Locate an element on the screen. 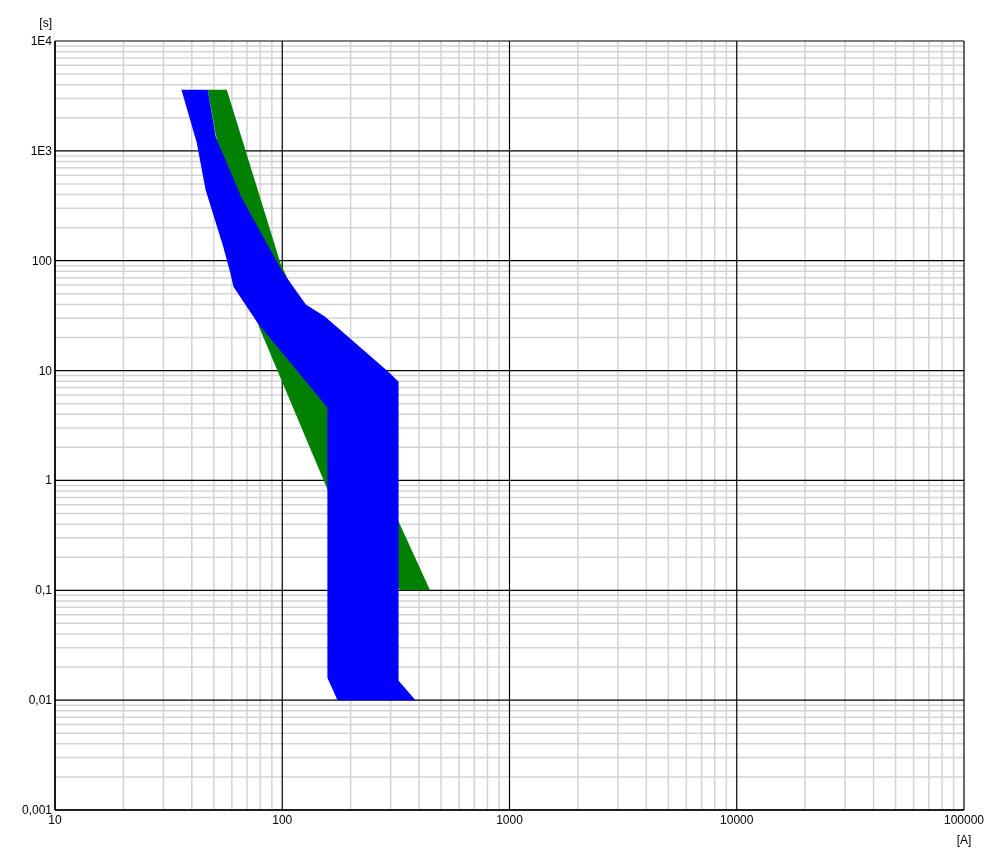  x-tick-label: 1000 is located at coordinates (510, 820).